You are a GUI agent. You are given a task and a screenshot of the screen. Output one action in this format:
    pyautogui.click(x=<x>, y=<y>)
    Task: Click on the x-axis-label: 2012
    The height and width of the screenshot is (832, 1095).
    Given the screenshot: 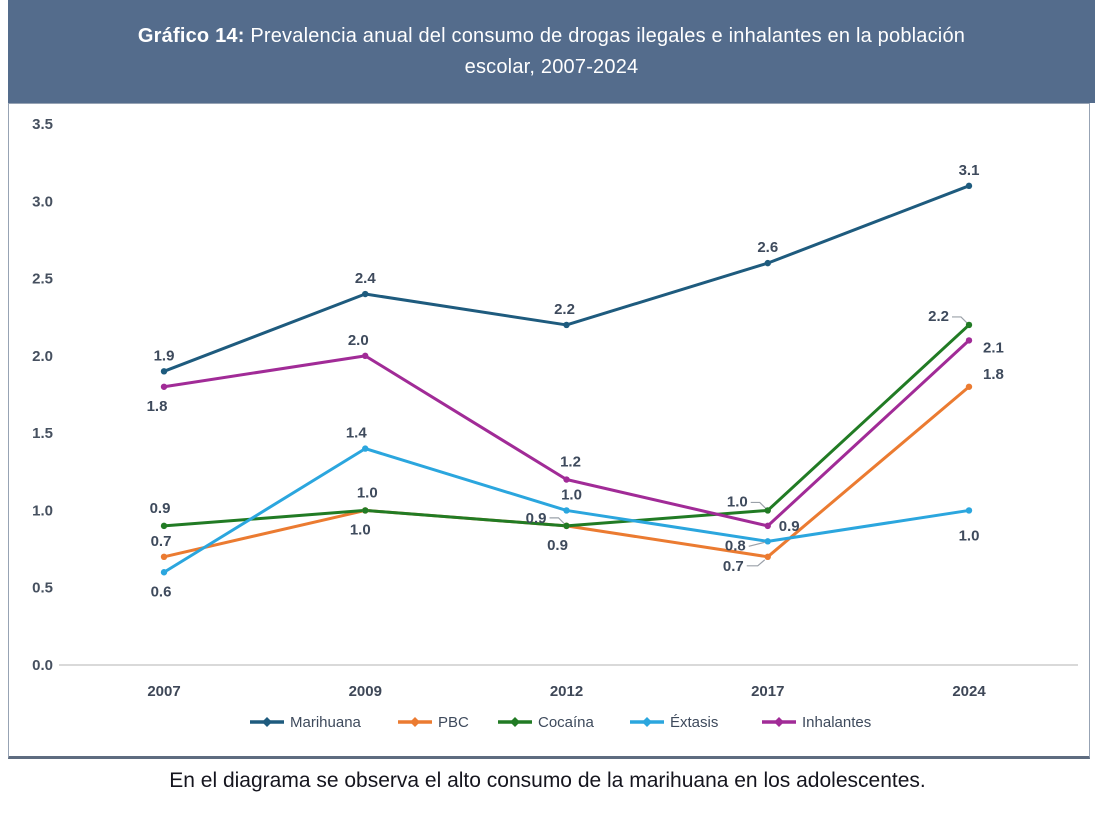 What is the action you would take?
    pyautogui.click(x=566, y=691)
    